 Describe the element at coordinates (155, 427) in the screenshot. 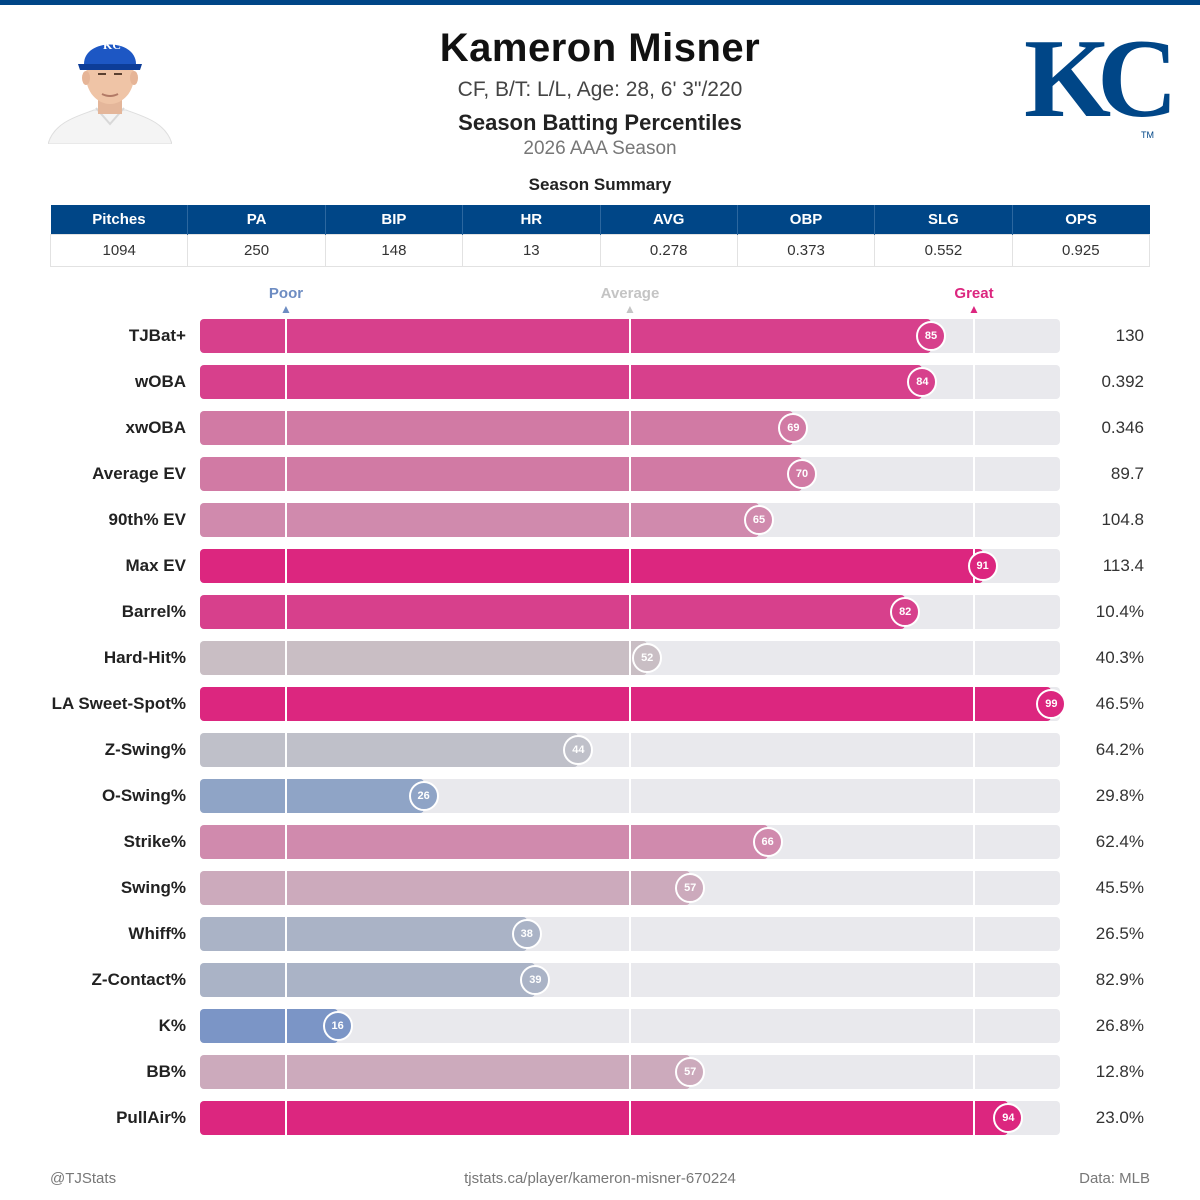

I see `metric-label: xwOBA` at that location.